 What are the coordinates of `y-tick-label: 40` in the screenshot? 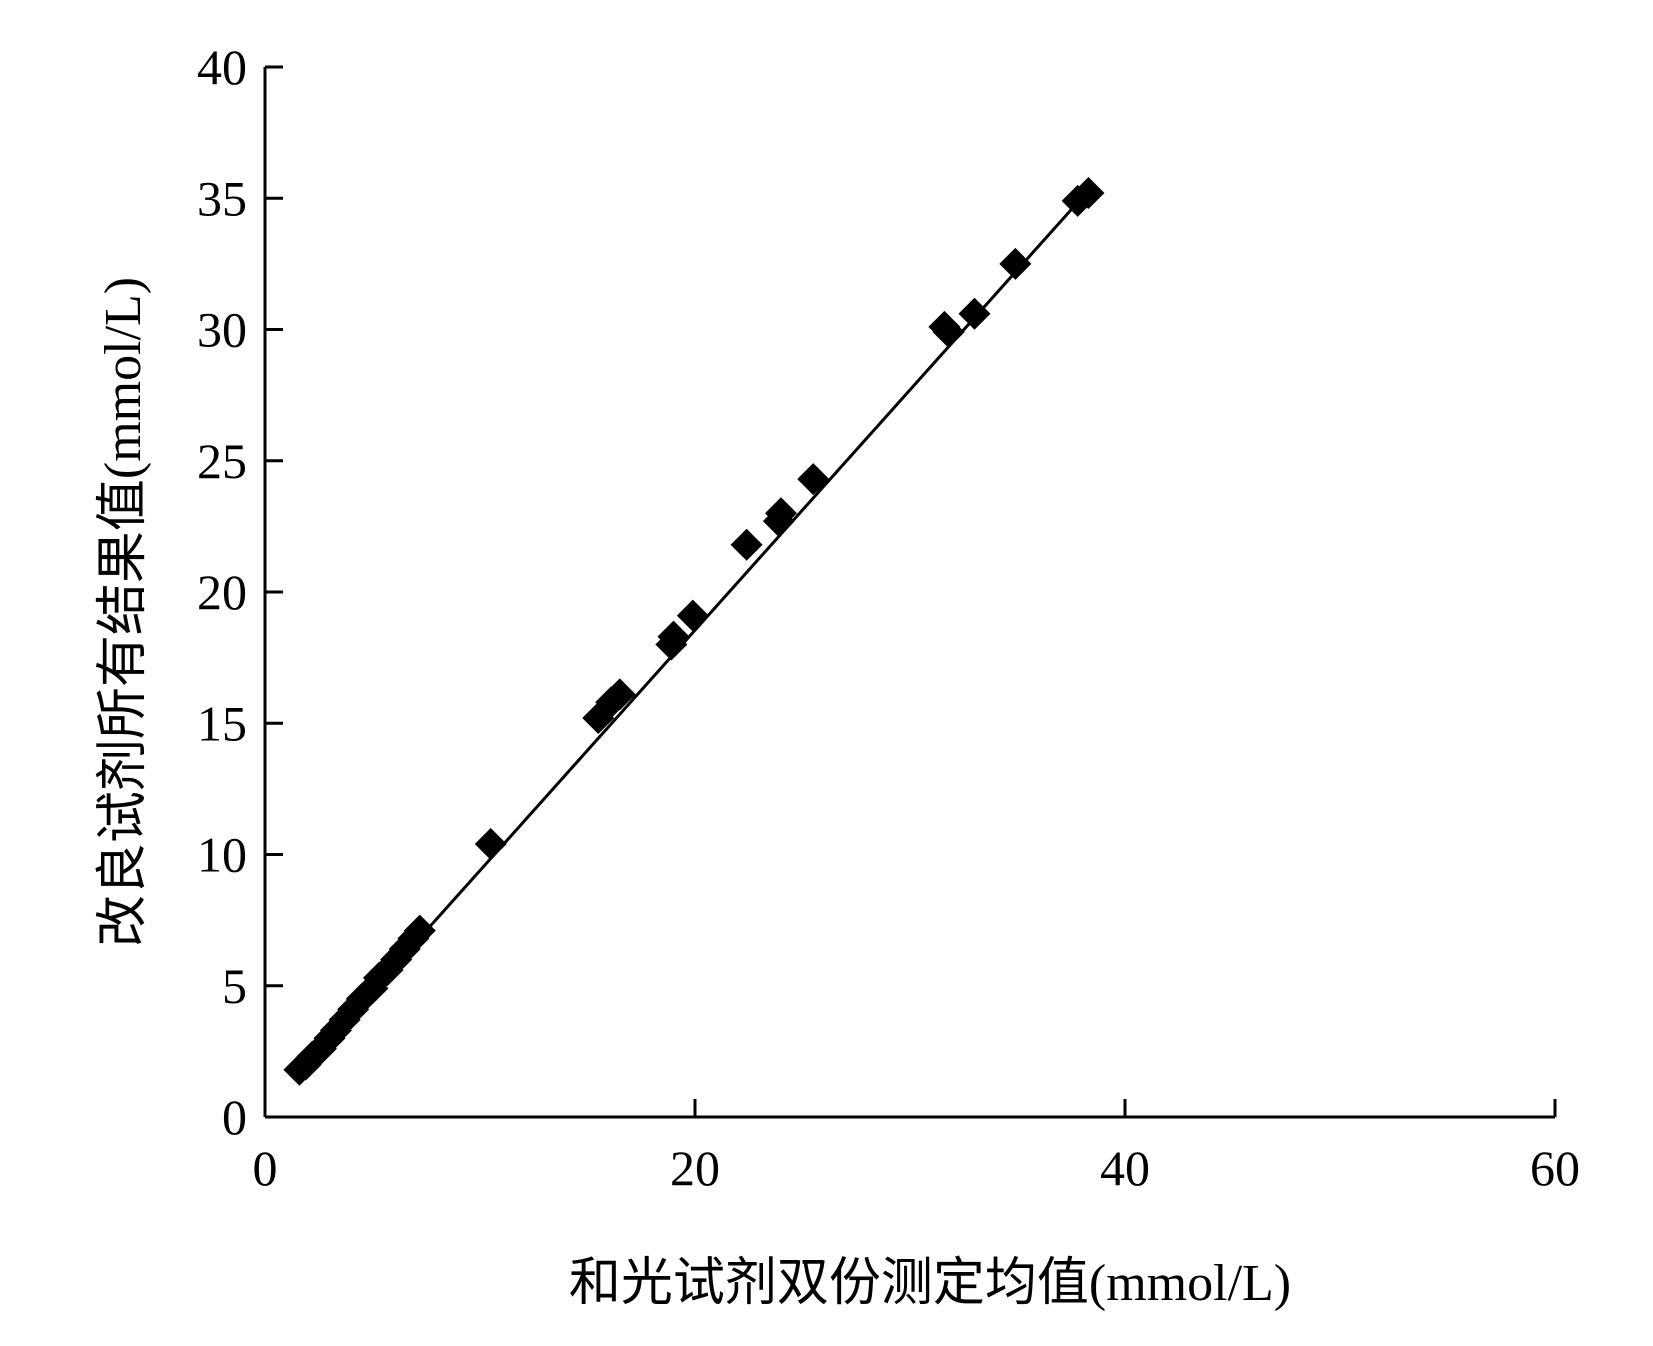 It's located at (222, 67).